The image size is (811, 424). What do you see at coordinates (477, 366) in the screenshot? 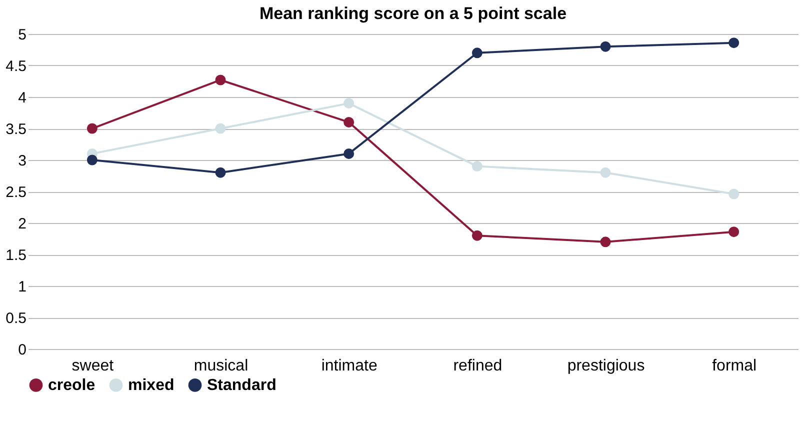
I see `x-tick-label: refined` at bounding box center [477, 366].